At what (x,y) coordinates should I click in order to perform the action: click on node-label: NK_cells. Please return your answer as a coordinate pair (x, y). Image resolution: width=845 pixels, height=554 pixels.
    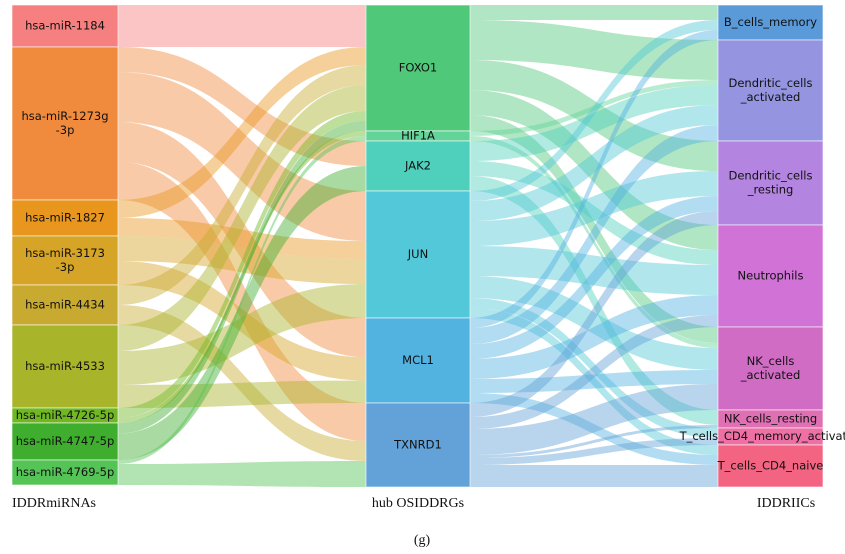
    Looking at the image, I should click on (771, 361).